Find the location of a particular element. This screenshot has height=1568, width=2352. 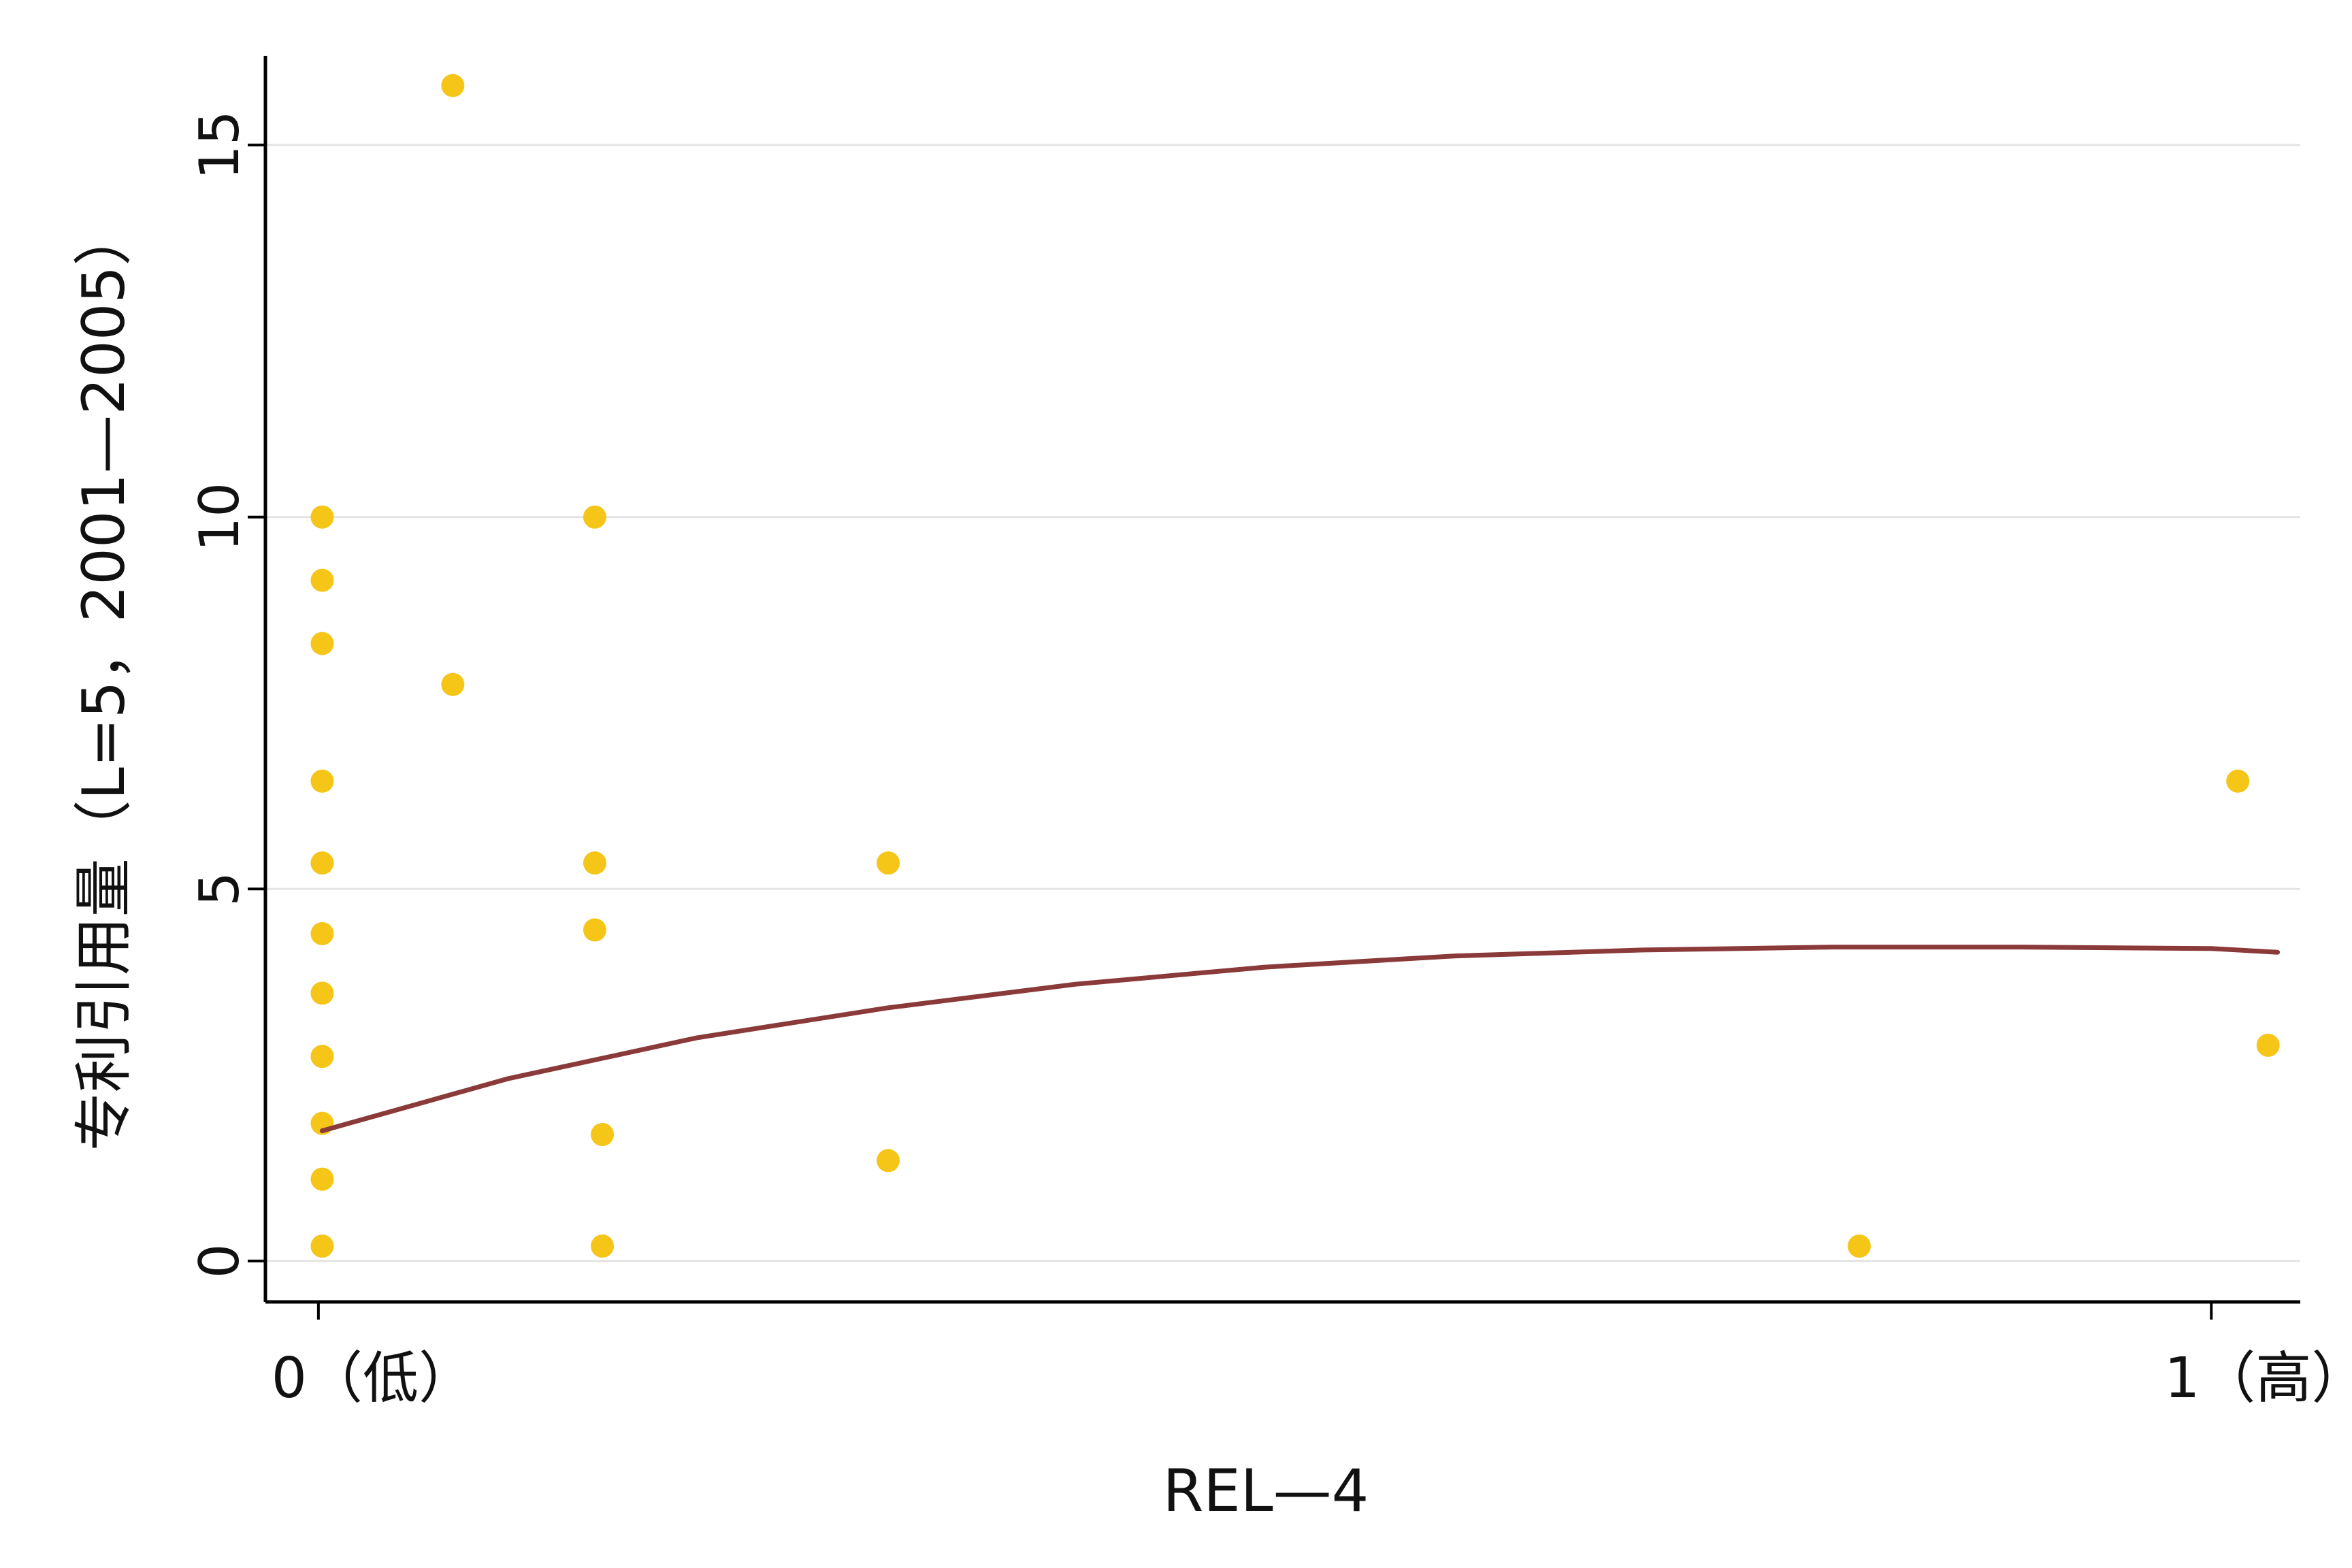

y-axis-title: 专利引用量（L=5，2001—2005） is located at coordinates (104, 679).